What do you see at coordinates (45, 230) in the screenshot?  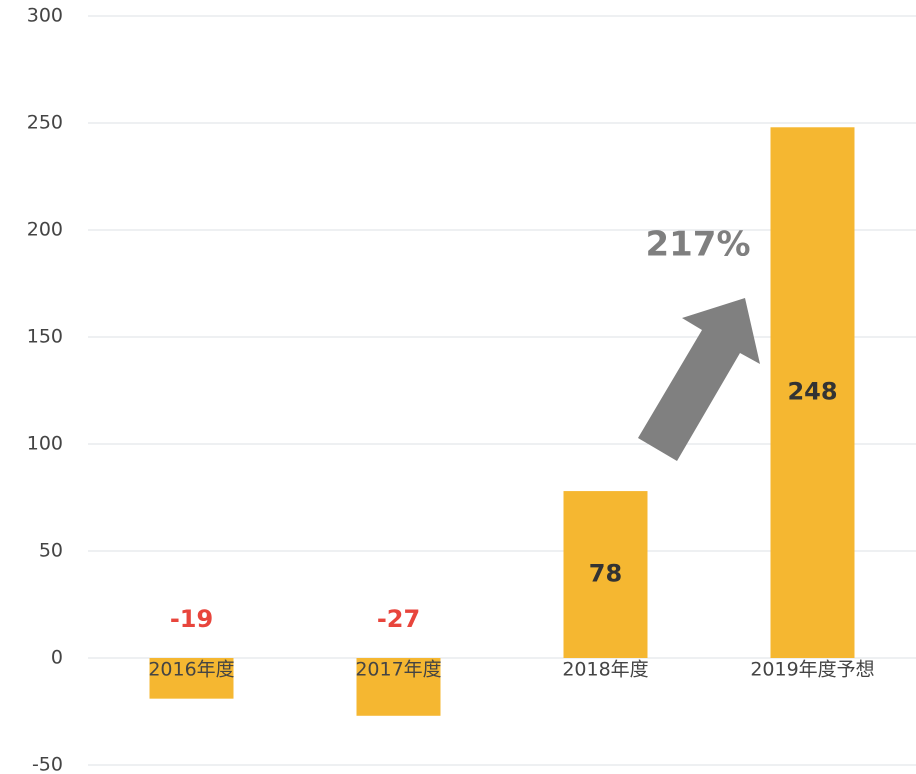 I see `y-tick-label: 200` at bounding box center [45, 230].